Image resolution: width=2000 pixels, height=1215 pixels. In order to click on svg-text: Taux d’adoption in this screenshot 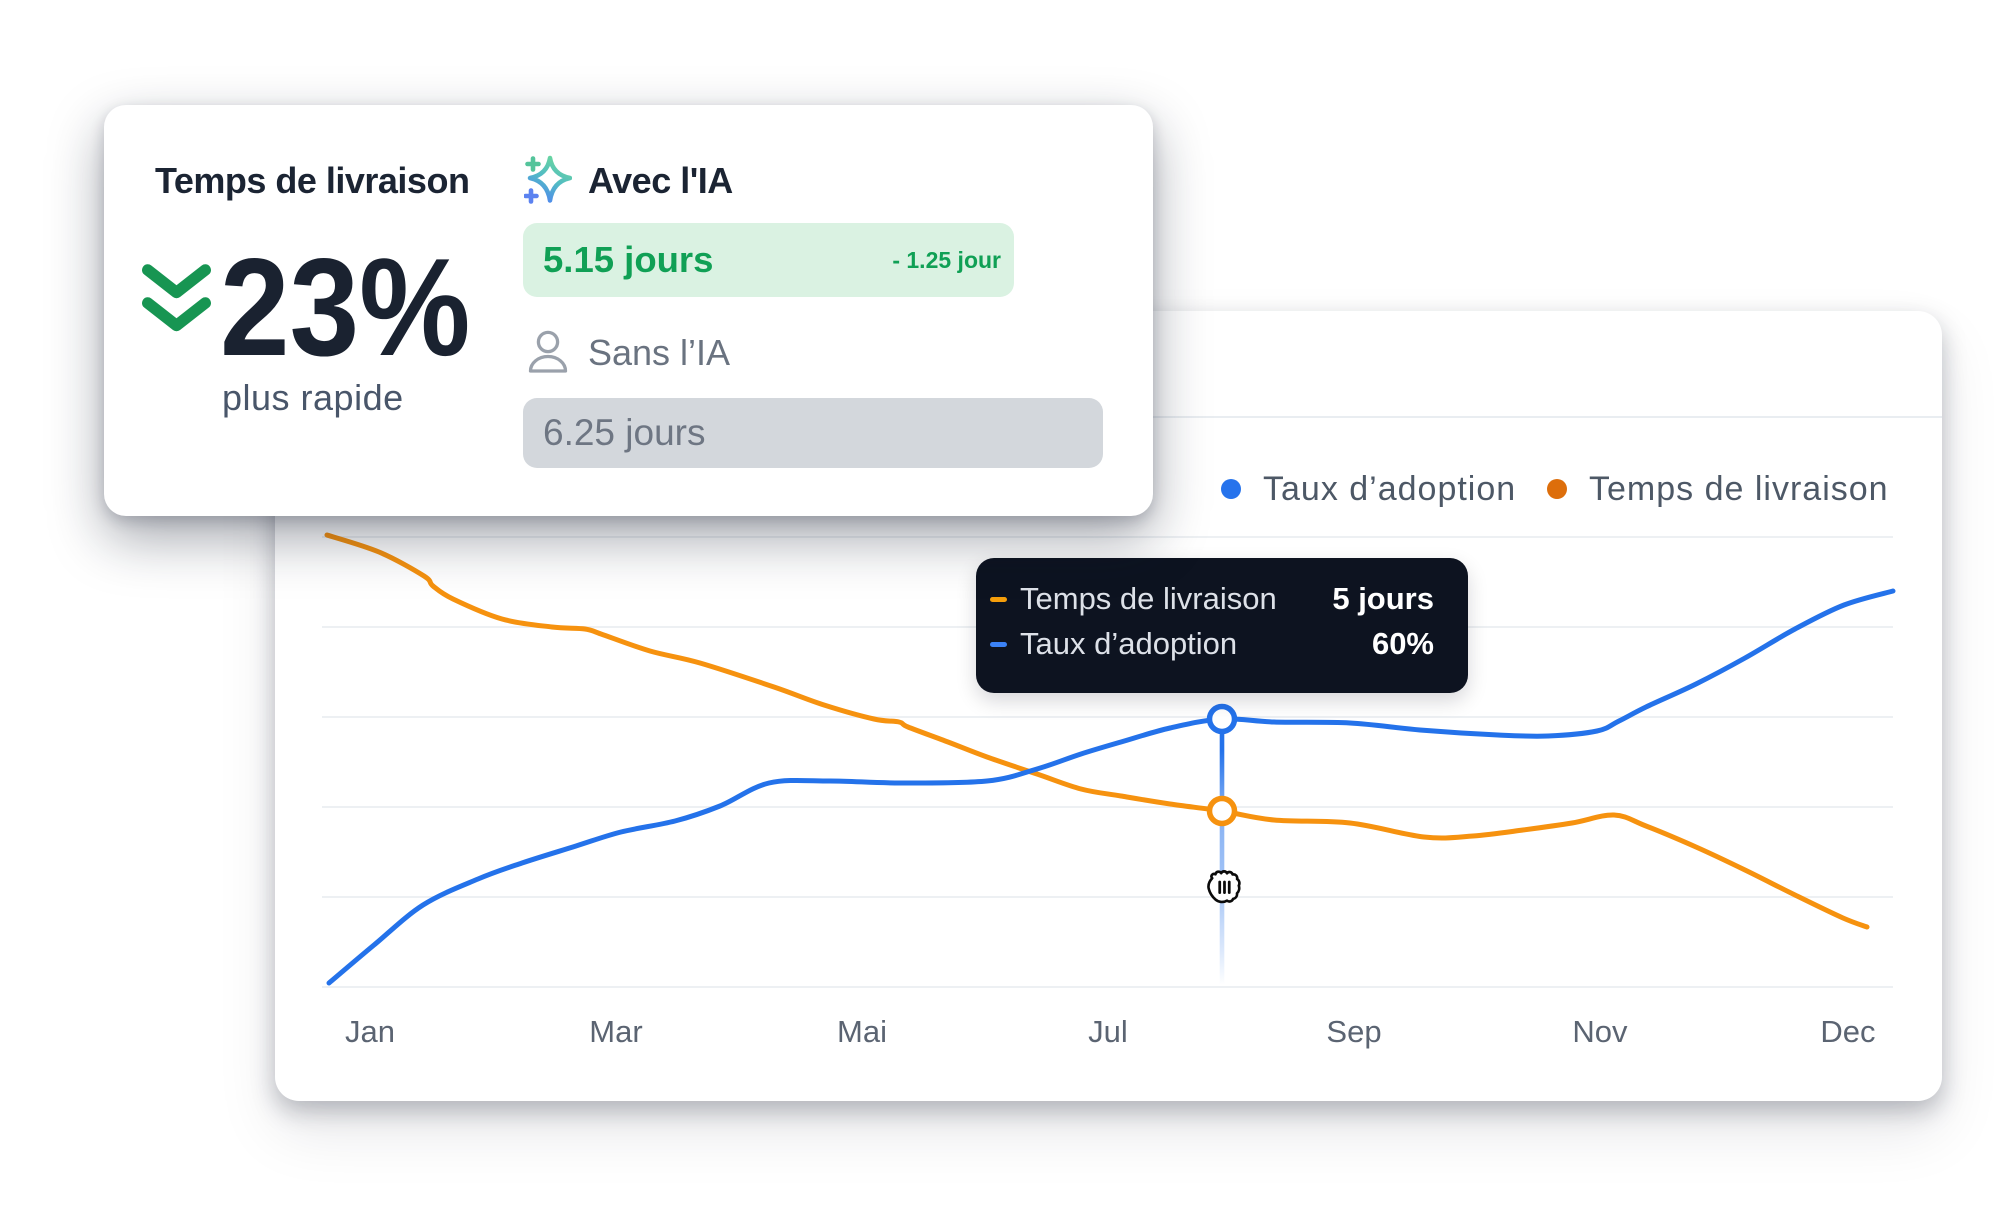, I will do `click(1389, 489)`.